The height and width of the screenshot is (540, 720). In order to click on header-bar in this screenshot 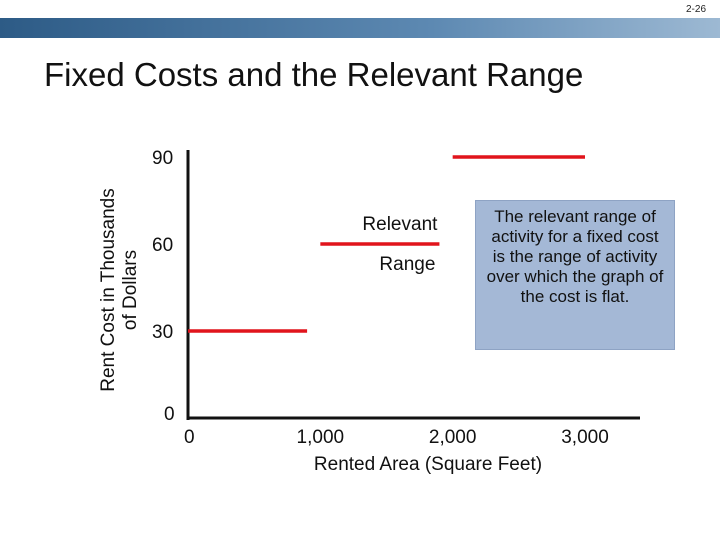, I will do `click(360, 28)`.